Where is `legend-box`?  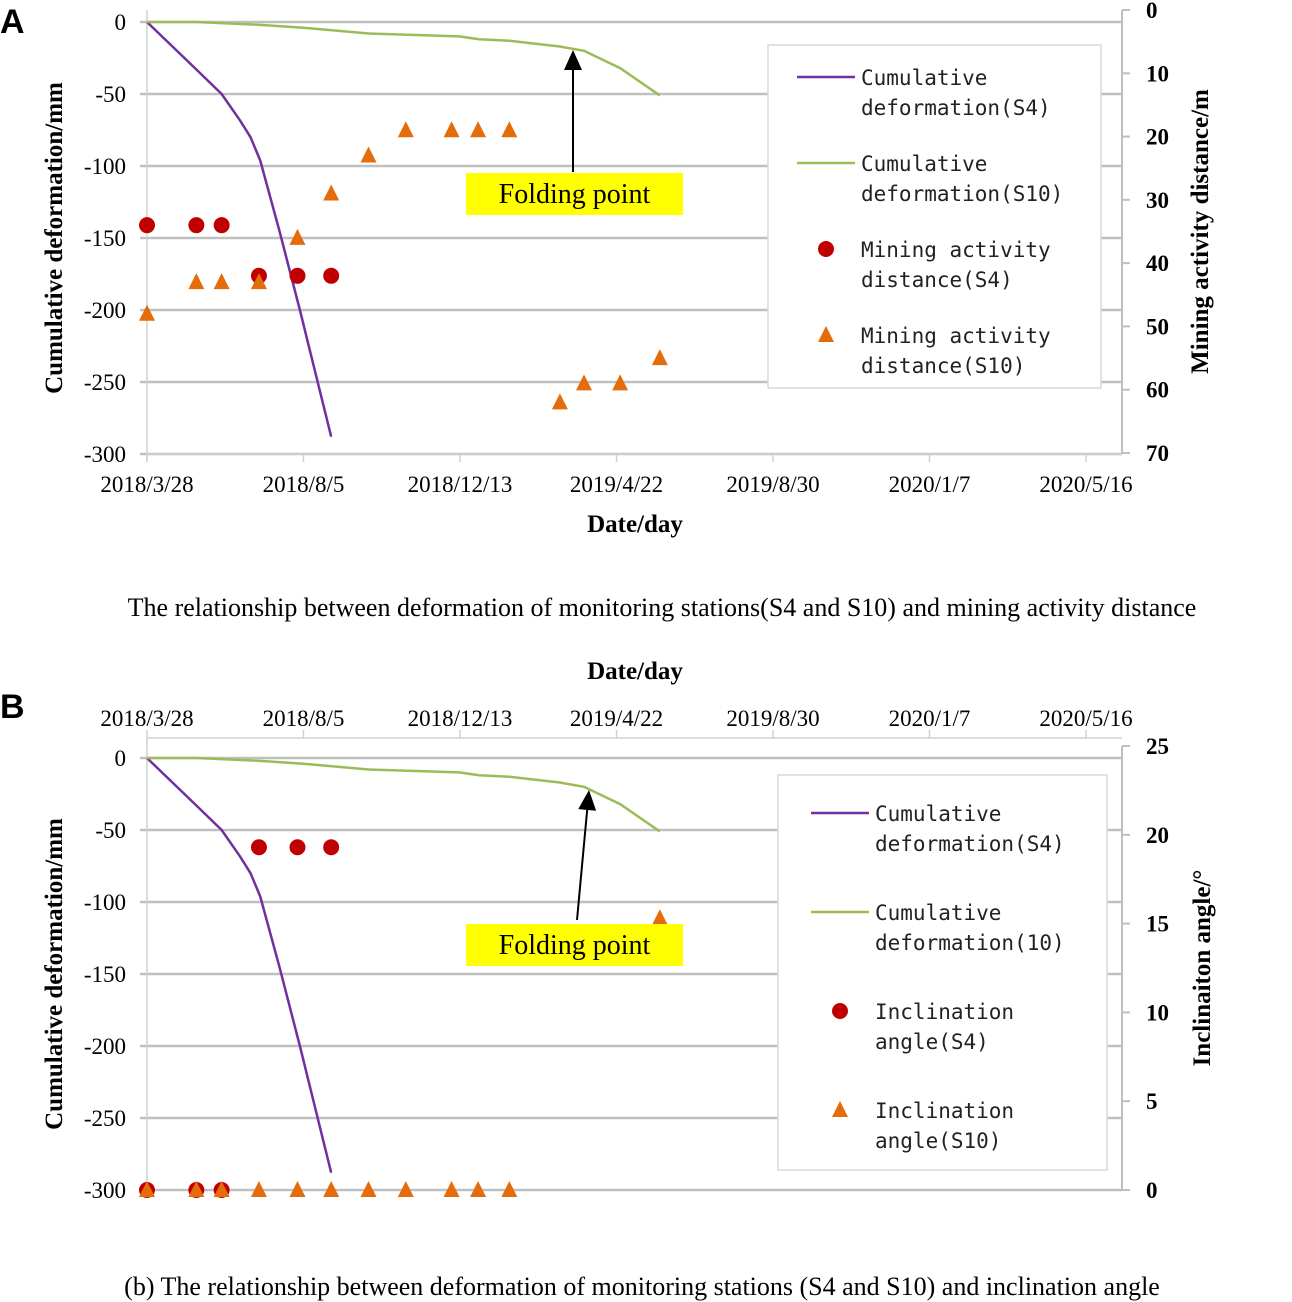
legend-box is located at coordinates (934, 216).